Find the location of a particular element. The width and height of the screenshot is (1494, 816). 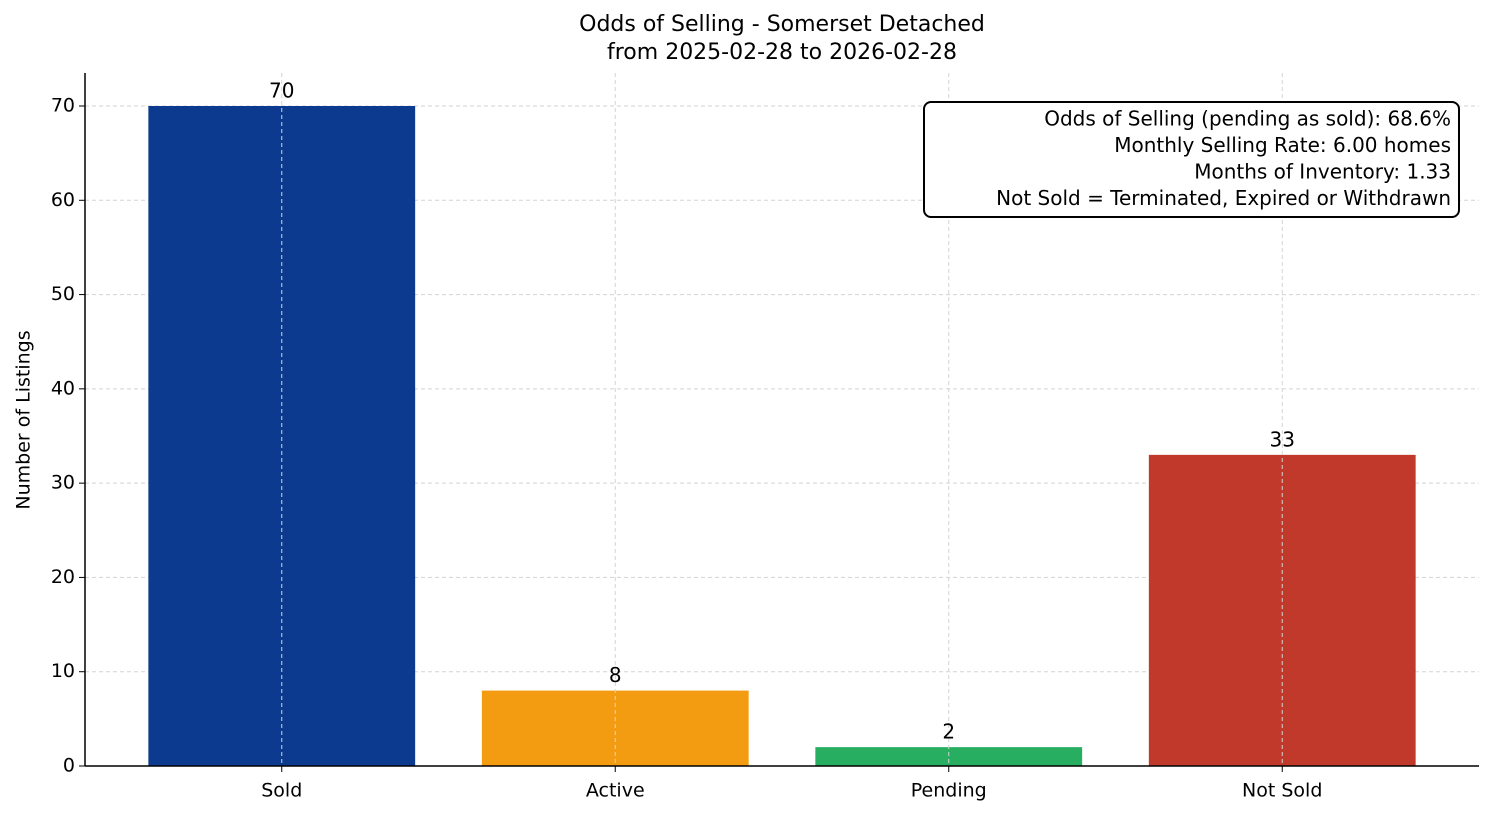

value-label: 70 is located at coordinates (281, 91).